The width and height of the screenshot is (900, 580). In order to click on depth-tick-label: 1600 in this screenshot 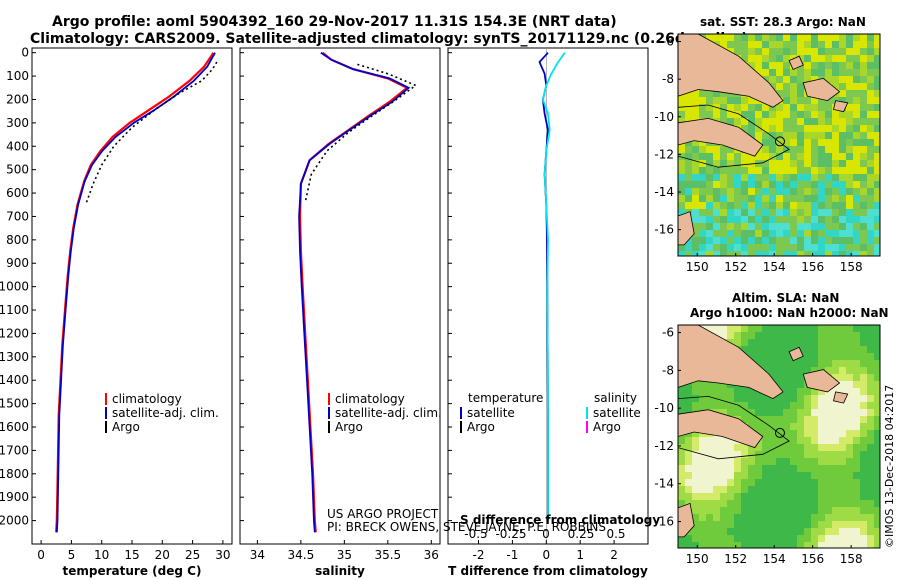, I will do `click(14, 427)`.